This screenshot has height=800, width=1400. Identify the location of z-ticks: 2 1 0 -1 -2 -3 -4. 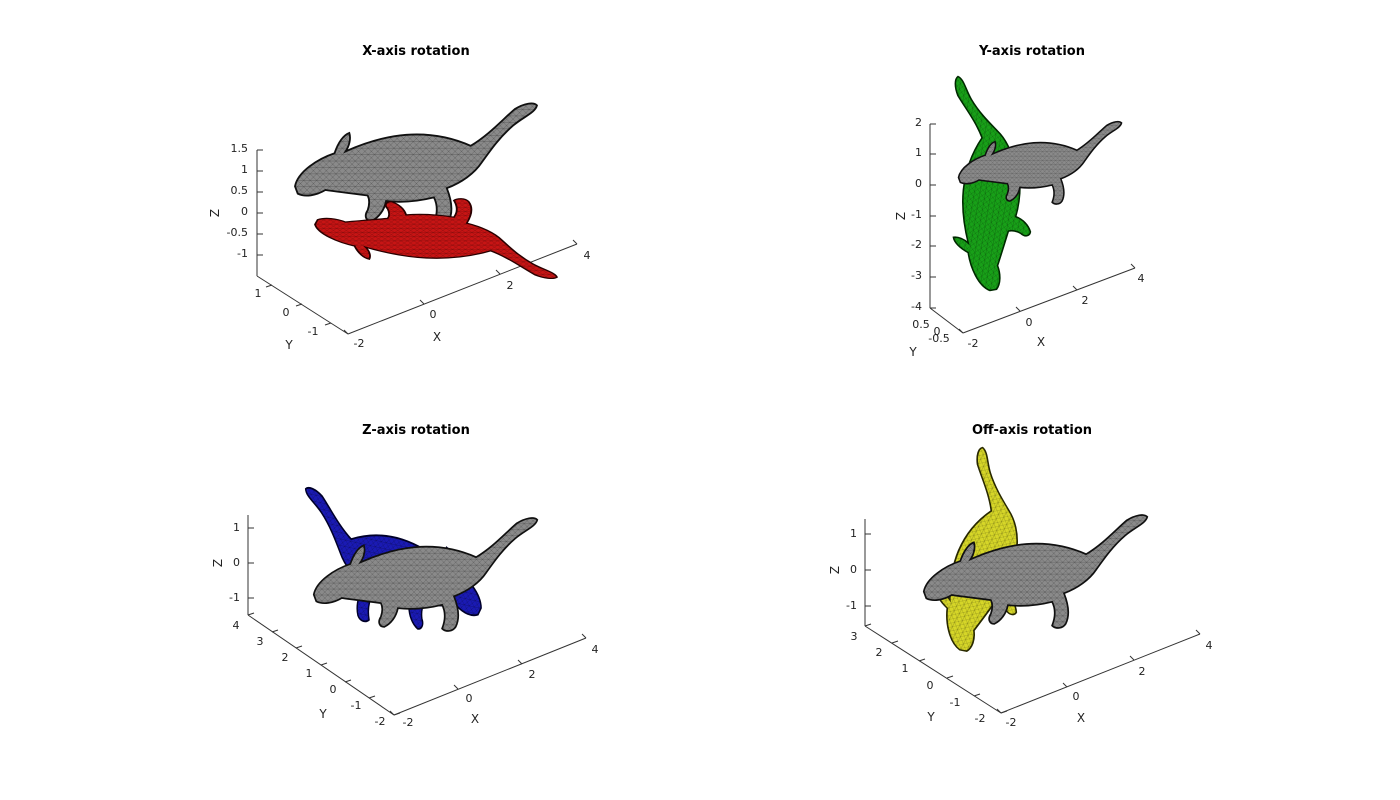
(923, 214).